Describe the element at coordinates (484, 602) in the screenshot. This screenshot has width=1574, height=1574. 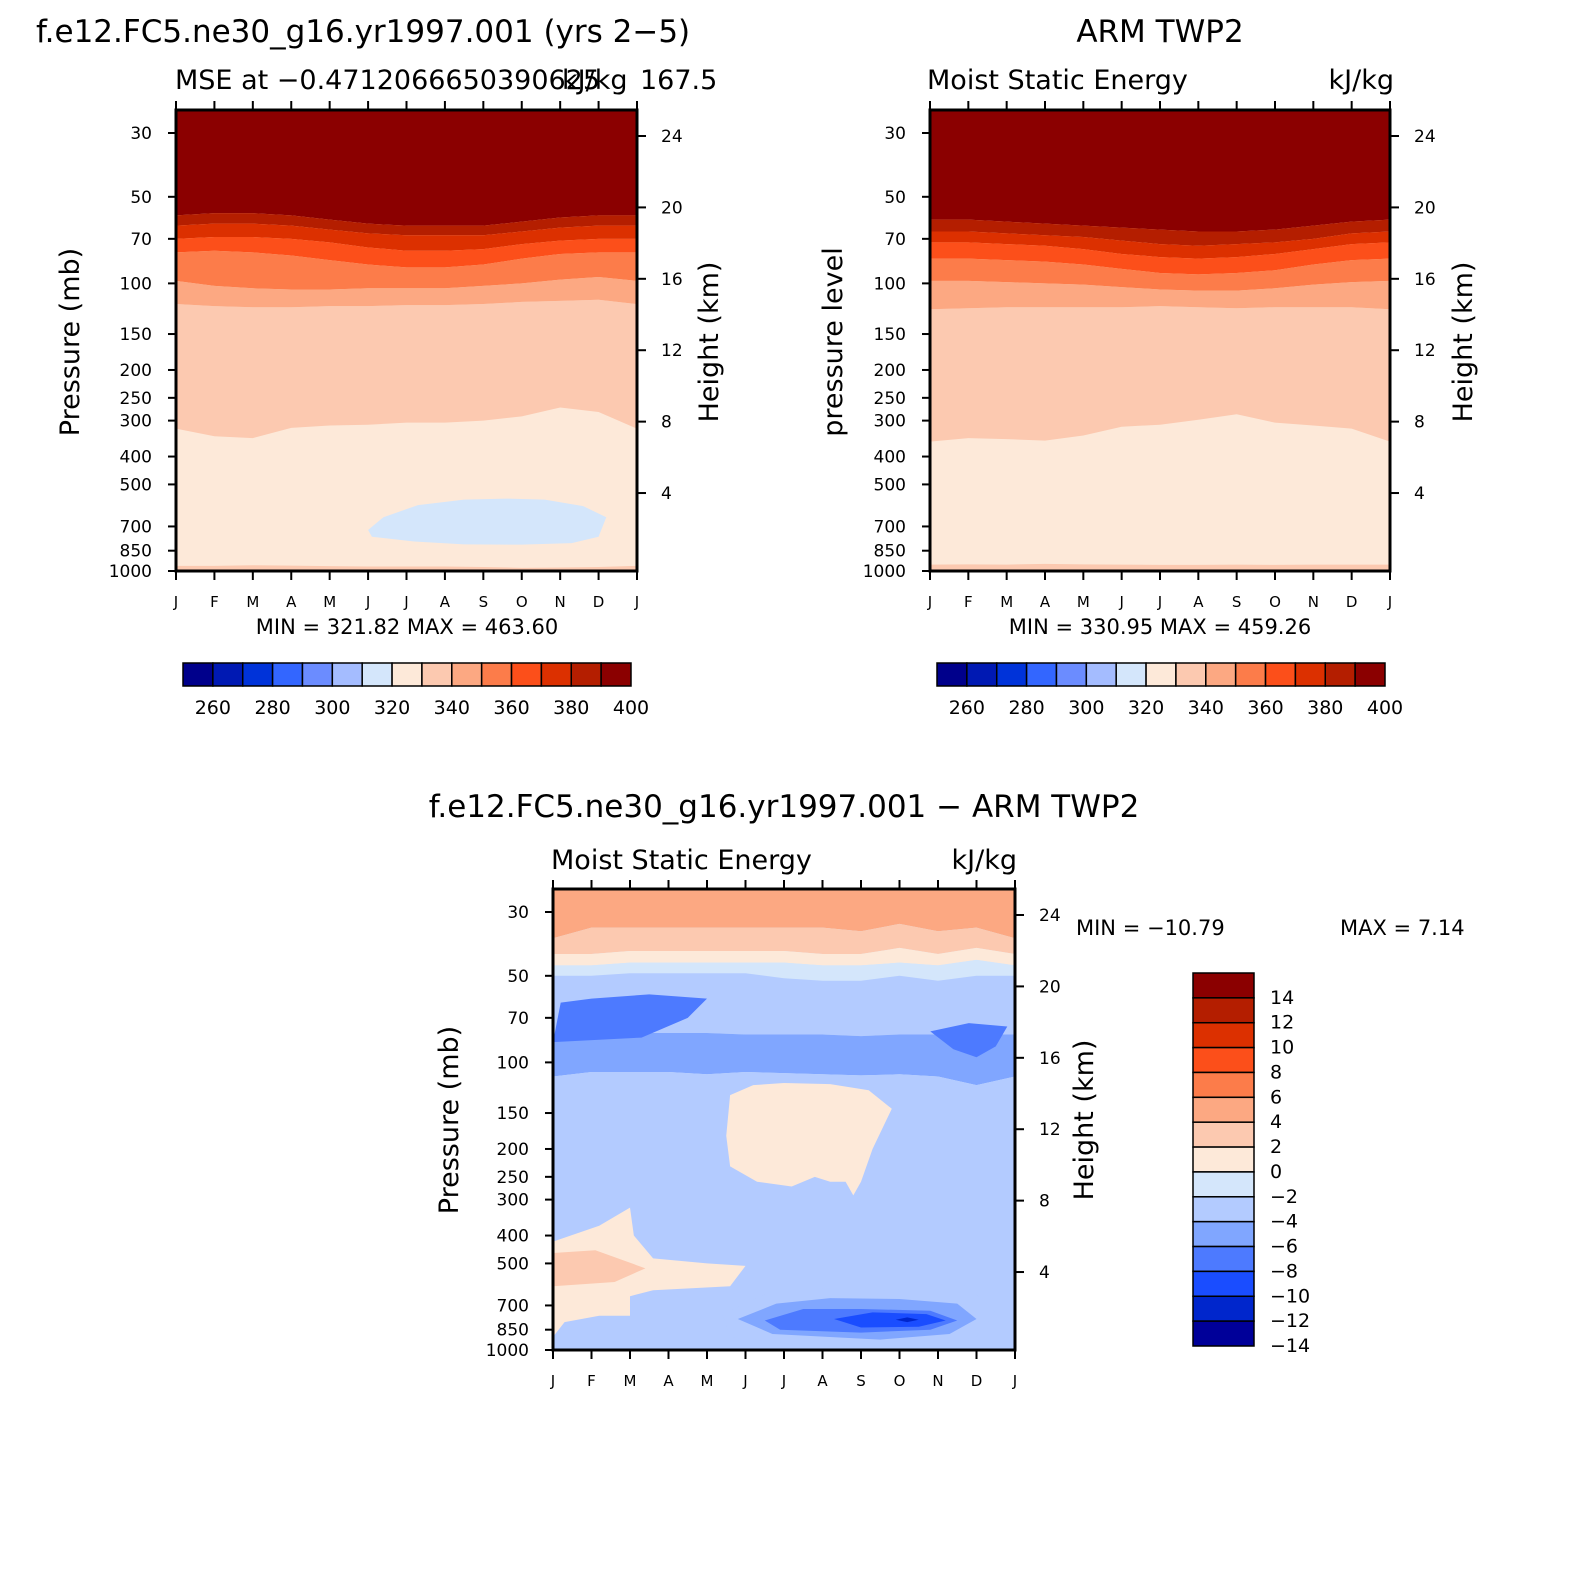
I see `panel1-xlabel: S` at that location.